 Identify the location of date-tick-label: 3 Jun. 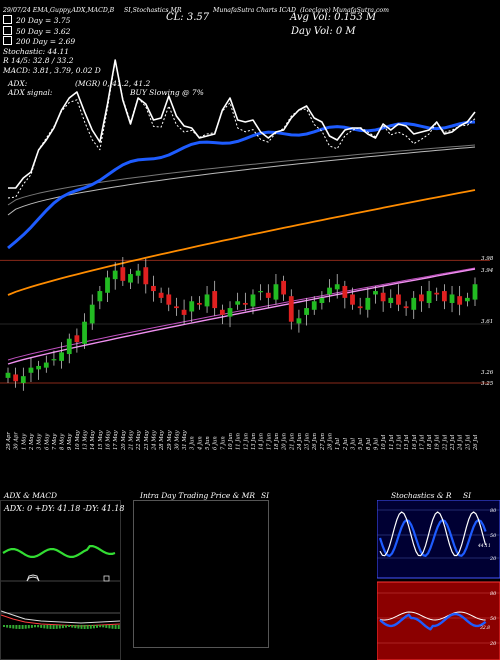
(193, 443).